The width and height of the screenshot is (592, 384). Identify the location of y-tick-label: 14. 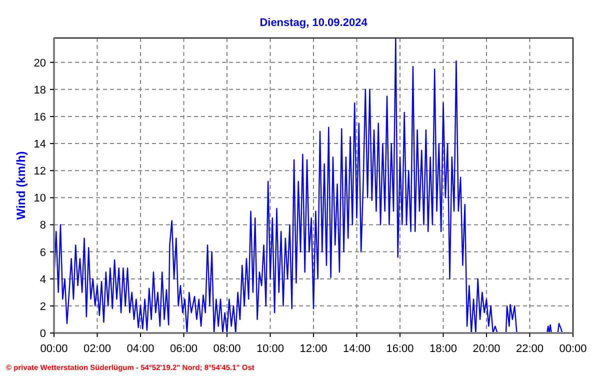
(40, 144).